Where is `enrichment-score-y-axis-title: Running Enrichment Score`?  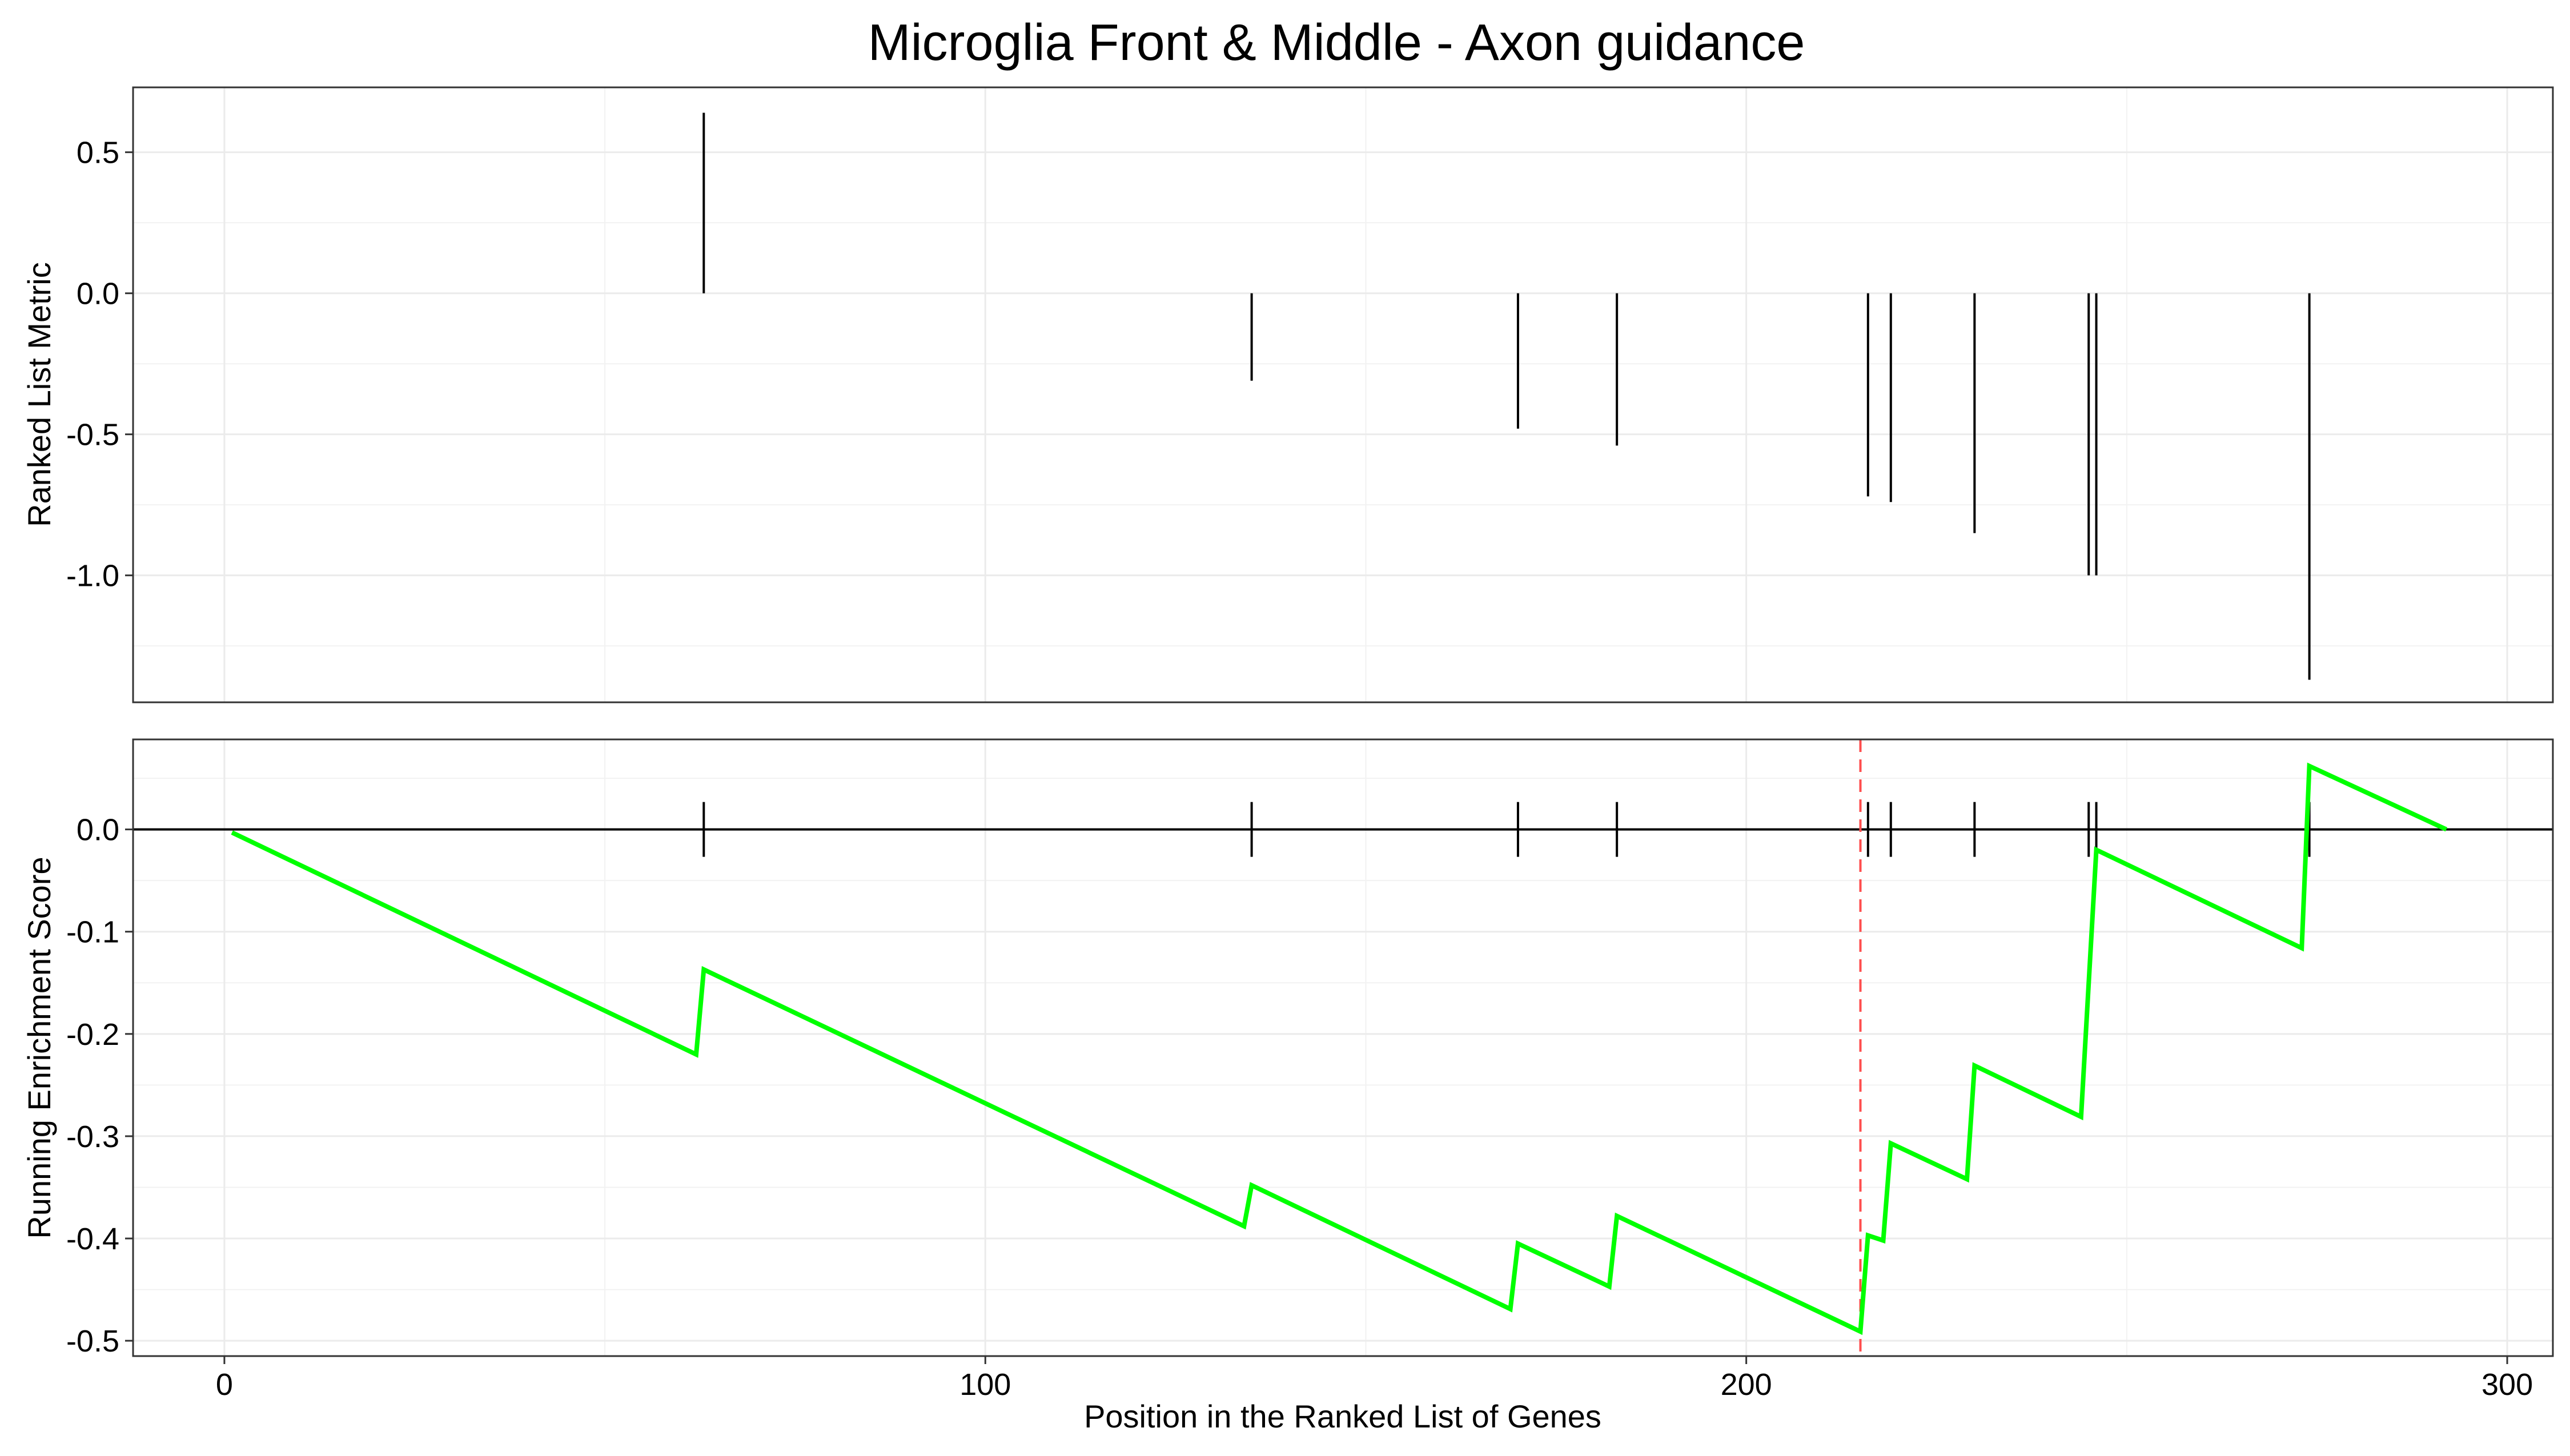
enrichment-score-y-axis-title: Running Enrichment Score is located at coordinates (39, 1047).